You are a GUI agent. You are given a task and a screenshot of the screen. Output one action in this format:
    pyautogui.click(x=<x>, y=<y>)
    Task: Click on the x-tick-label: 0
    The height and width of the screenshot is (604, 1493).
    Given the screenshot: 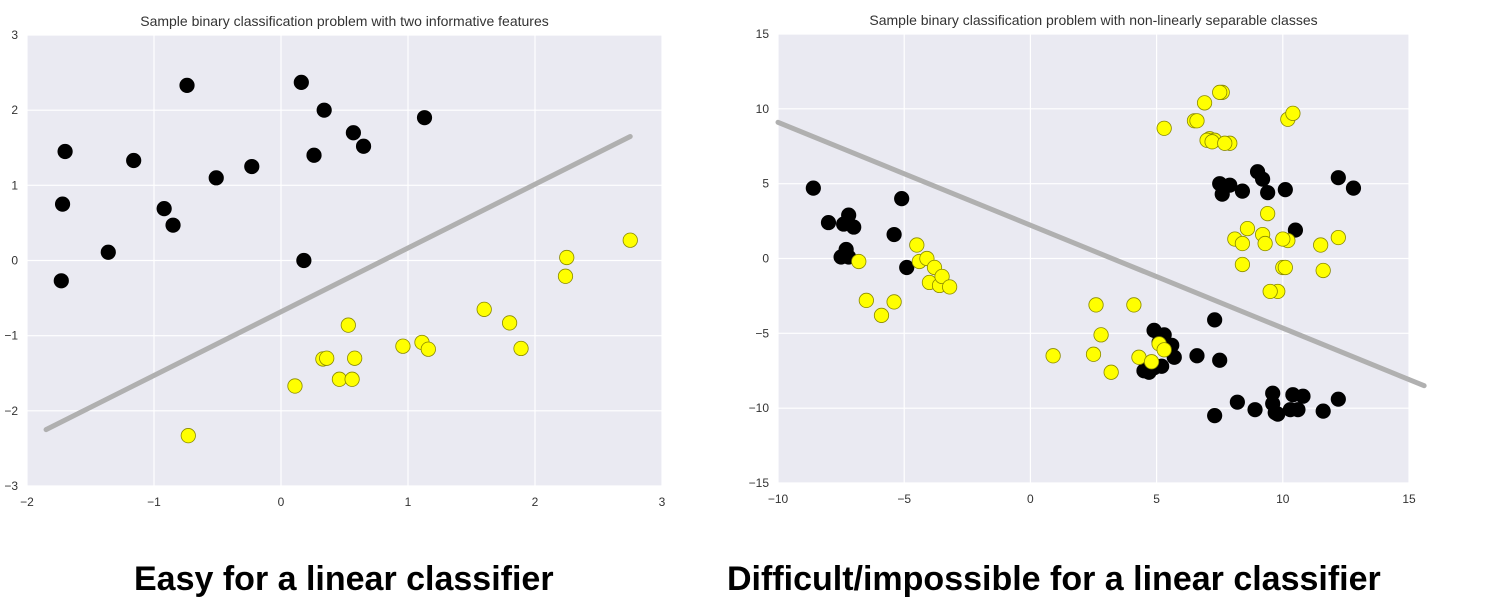 What is the action you would take?
    pyautogui.click(x=1030, y=499)
    